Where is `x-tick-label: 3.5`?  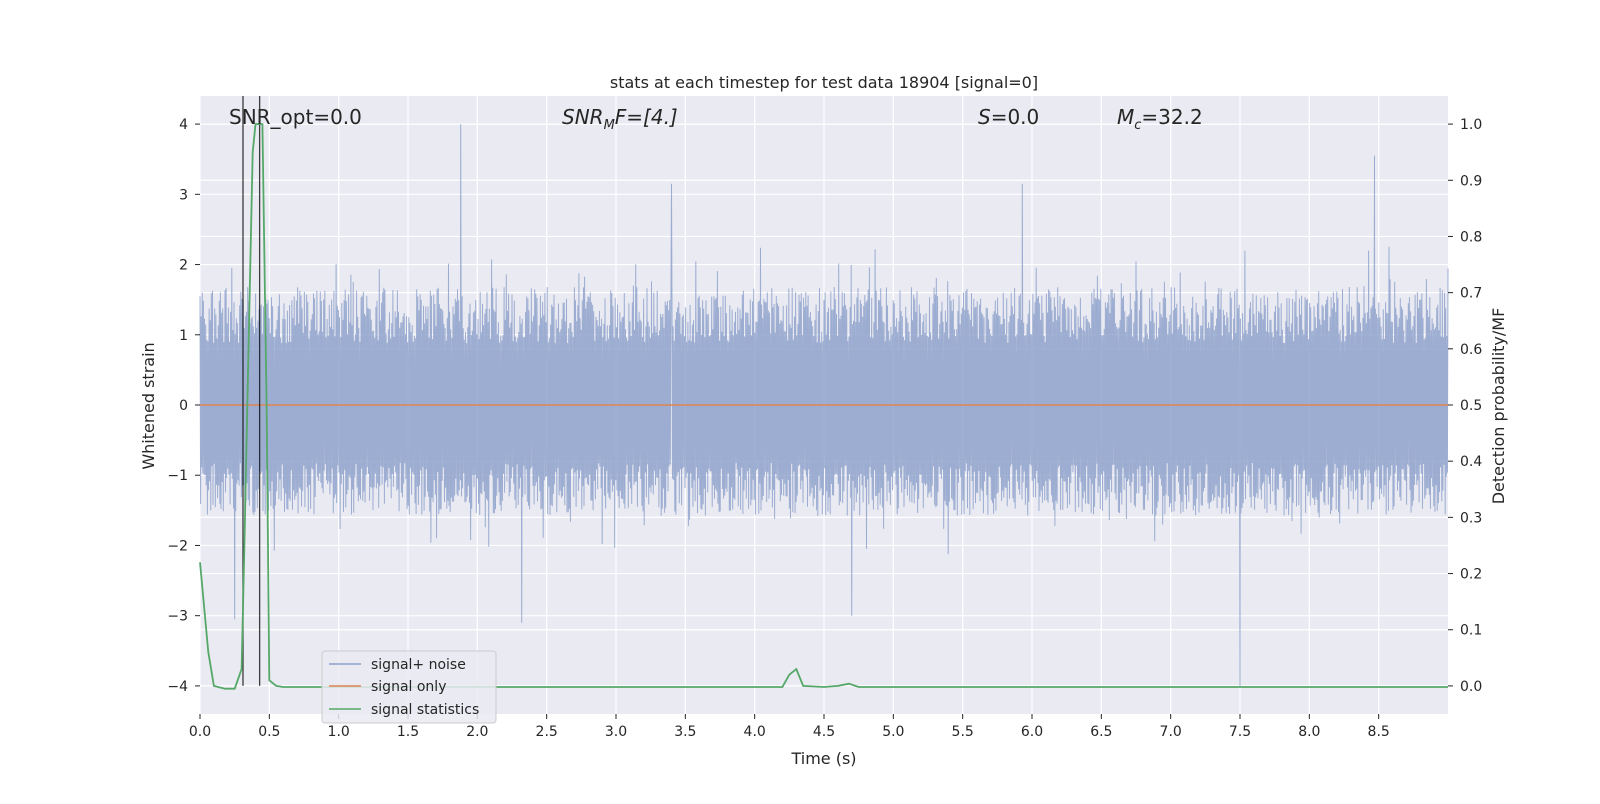 x-tick-label: 3.5 is located at coordinates (685, 732).